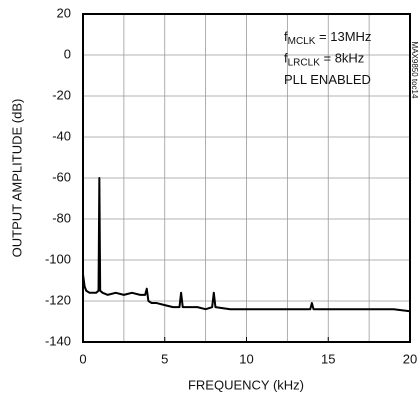 This screenshot has height=404, width=420. Describe the element at coordinates (61, 176) in the screenshot. I see `y-tick-label: -60` at that location.